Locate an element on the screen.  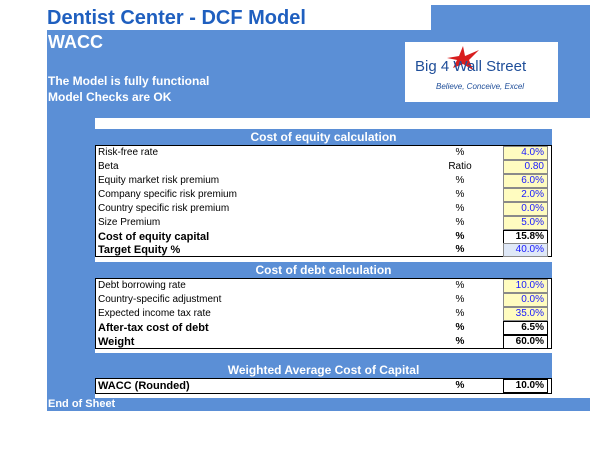
row-label: Expected income tax rate is located at coordinates (154, 313).